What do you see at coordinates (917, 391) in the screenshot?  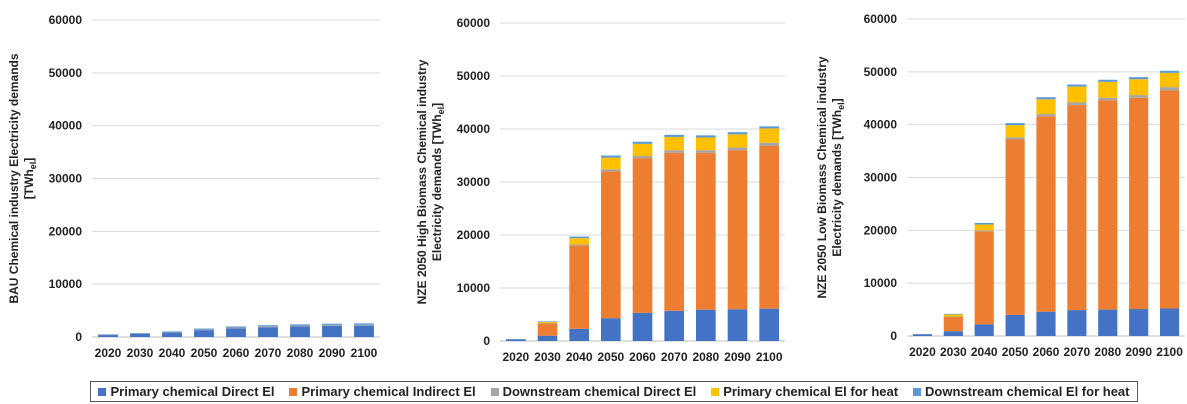 I see `legend-swatch-downstream-heat` at bounding box center [917, 391].